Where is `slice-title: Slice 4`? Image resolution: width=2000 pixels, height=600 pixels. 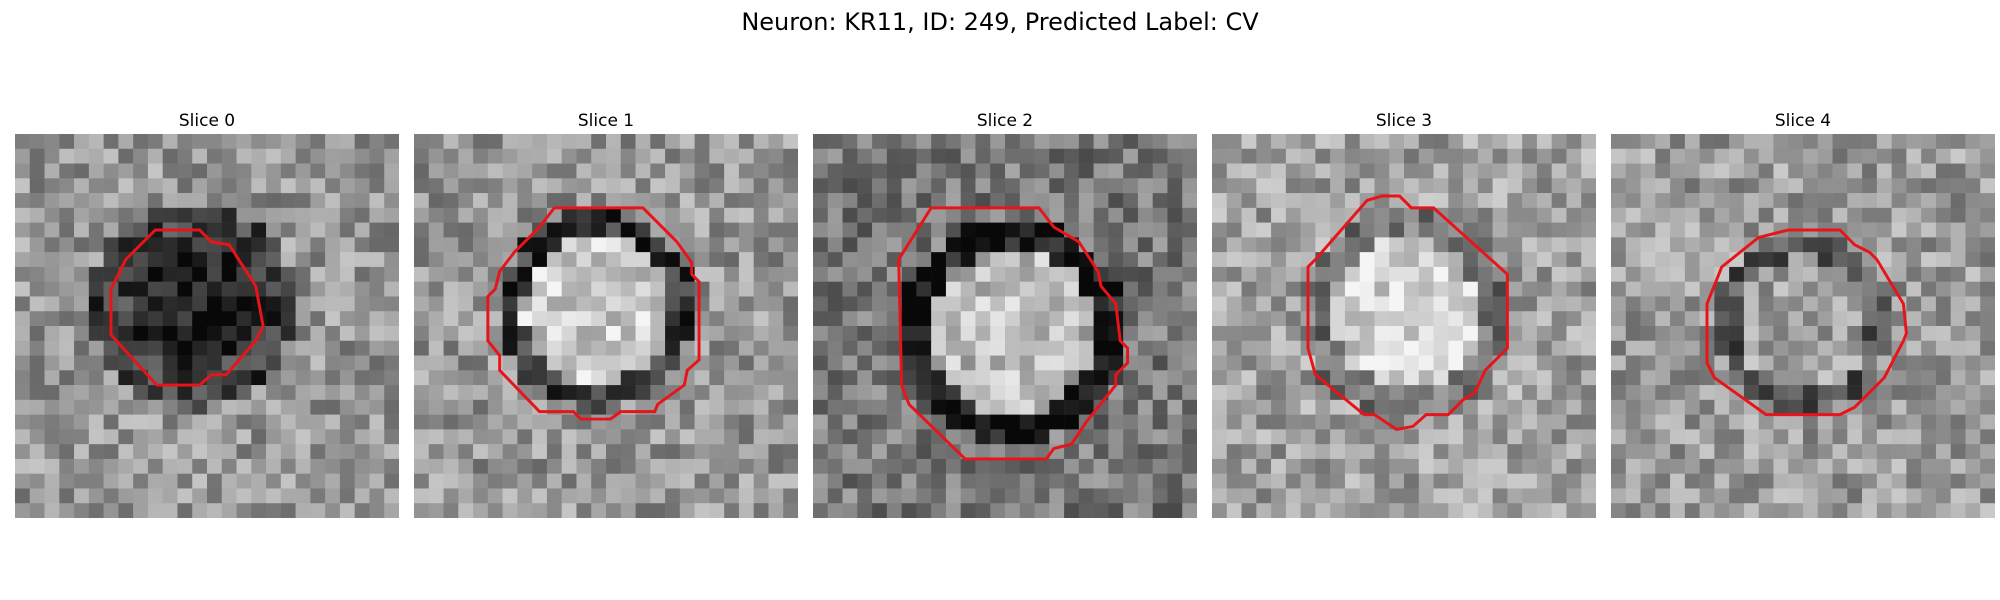 slice-title: Slice 4 is located at coordinates (1803, 121).